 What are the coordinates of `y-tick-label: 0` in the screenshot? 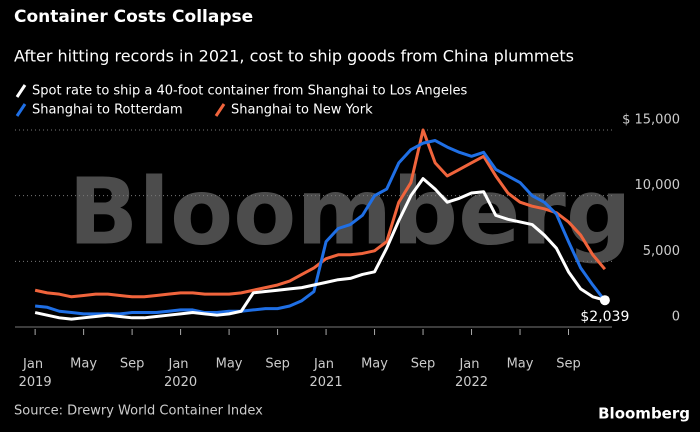 It's located at (676, 317).